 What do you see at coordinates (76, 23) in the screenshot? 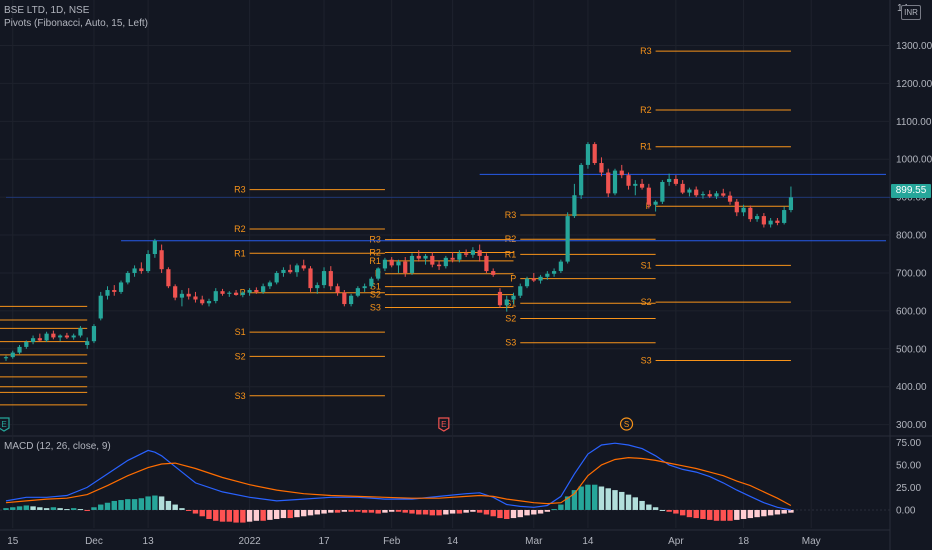
I see `indicator-title: Pivots (Fibonacci, Auto, 15, Left)` at bounding box center [76, 23].